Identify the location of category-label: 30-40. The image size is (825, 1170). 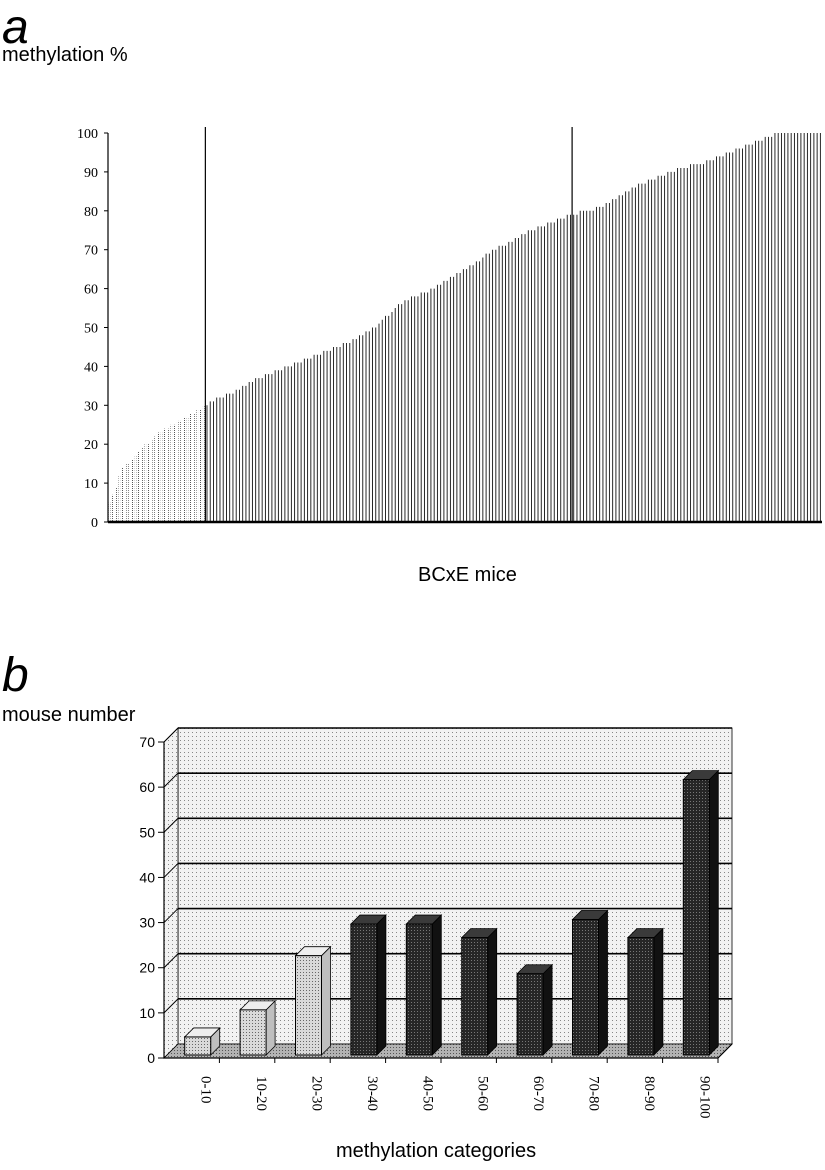
(372, 1093).